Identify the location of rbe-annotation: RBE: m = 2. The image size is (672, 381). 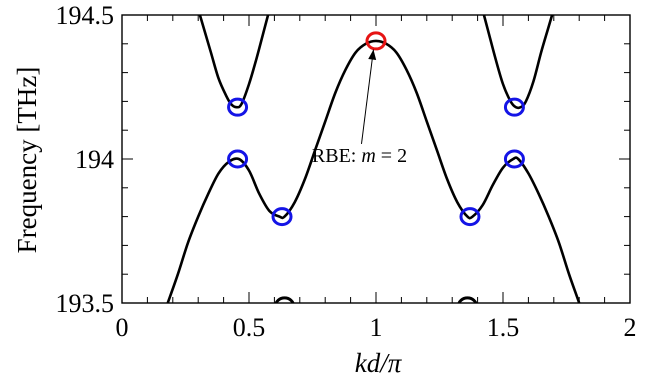
(359, 108).